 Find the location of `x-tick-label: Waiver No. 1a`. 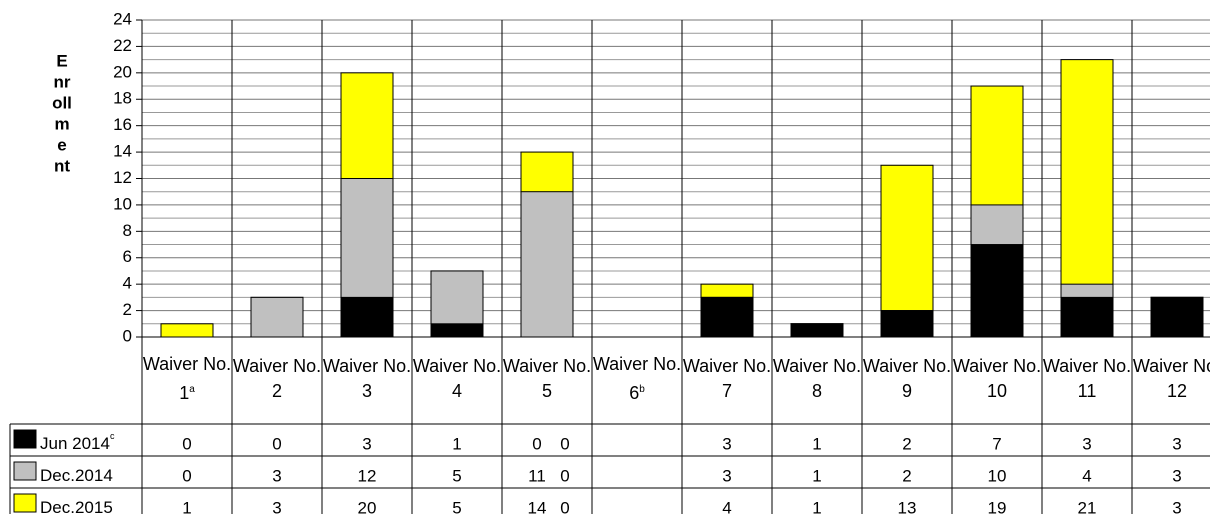

x-tick-label: Waiver No. 1a is located at coordinates (187, 379).